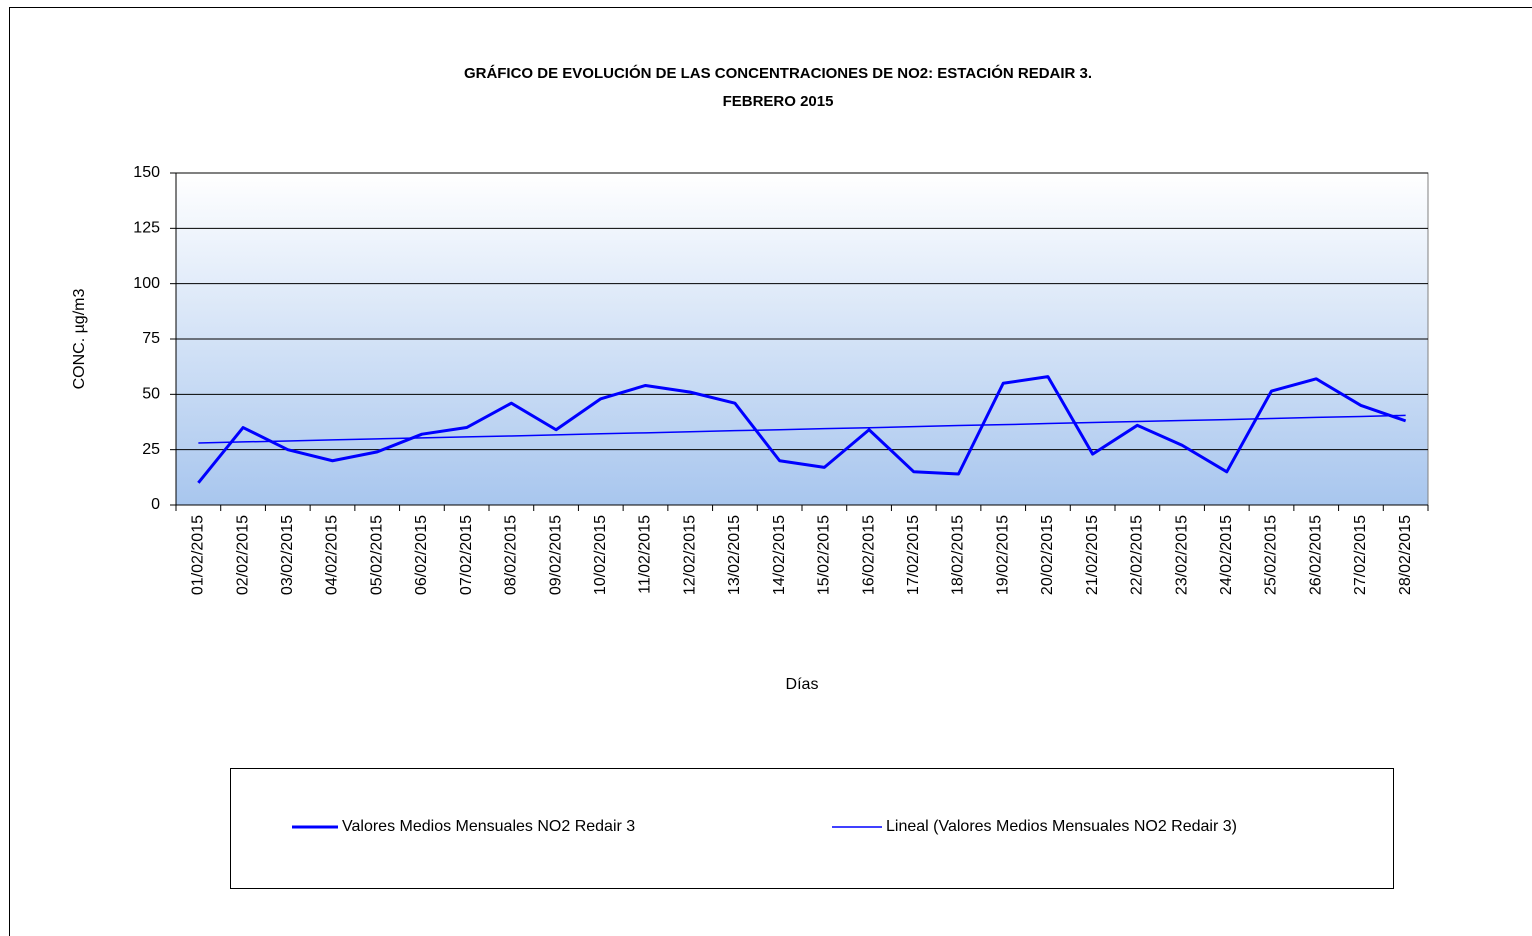 Image resolution: width=1532 pixels, height=936 pixels. What do you see at coordinates (332, 555) in the screenshot?
I see `x-tick-label: 04/02/2015` at bounding box center [332, 555].